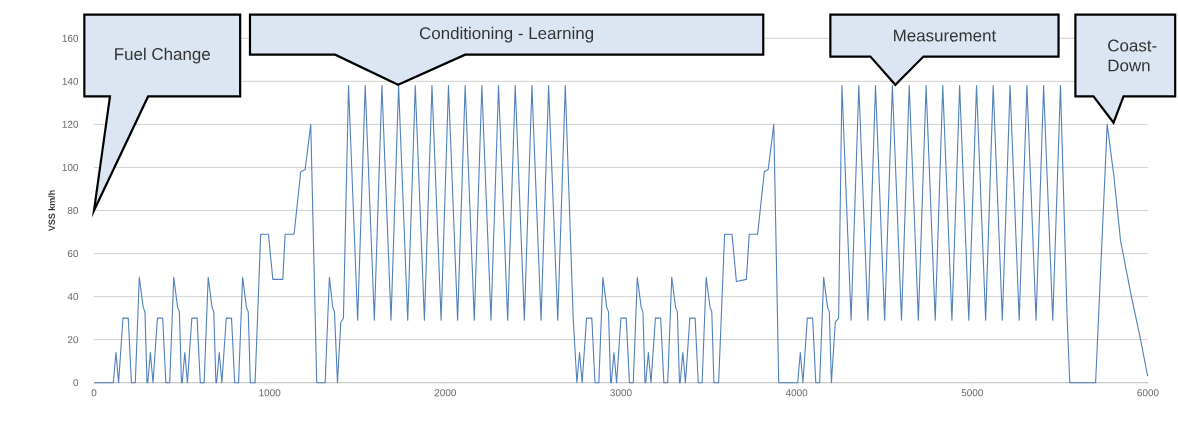 This screenshot has width=1178, height=427. I want to click on y-tick-label: 20, so click(73, 340).